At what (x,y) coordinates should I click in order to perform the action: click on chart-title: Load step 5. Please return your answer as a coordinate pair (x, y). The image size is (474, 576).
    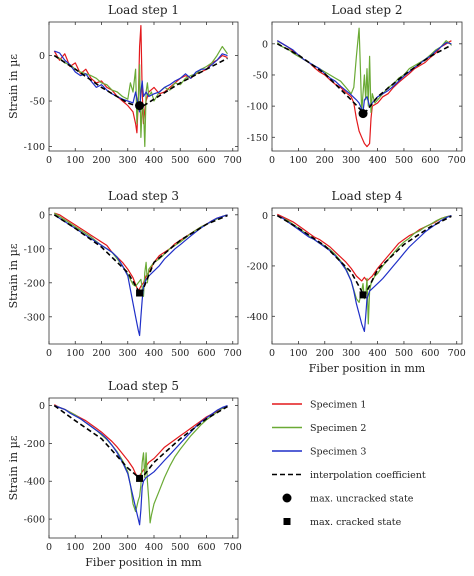
    Looking at the image, I should click on (143, 386).